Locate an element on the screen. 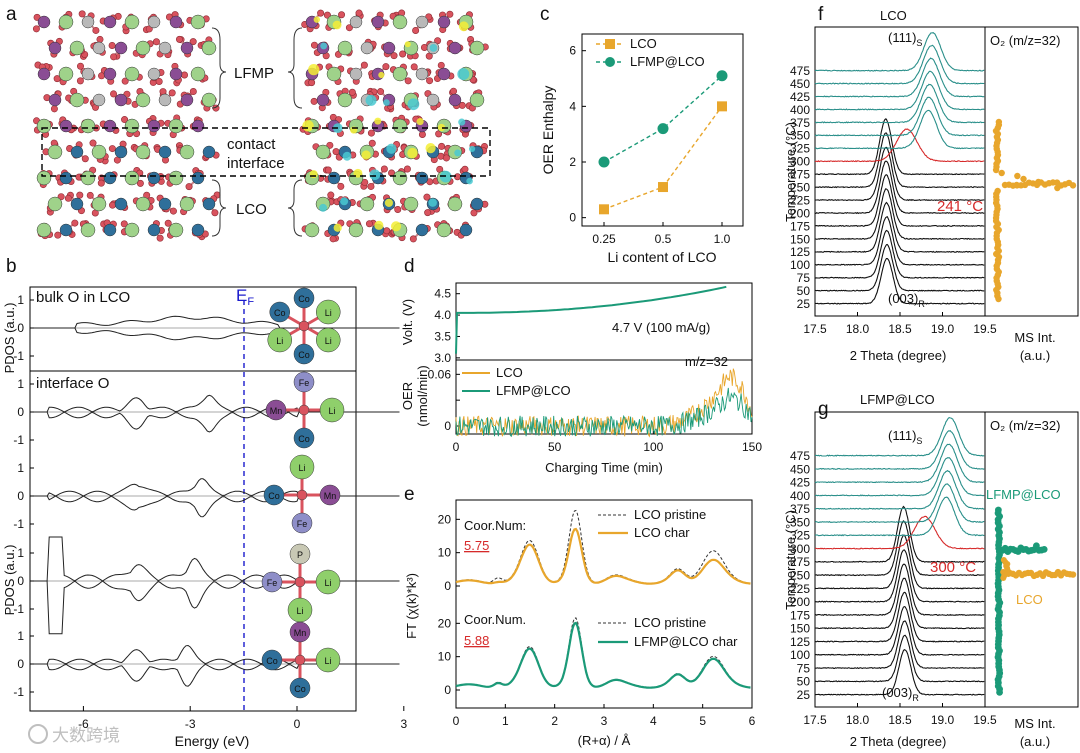 This screenshot has height=753, width=1080. c-series-line is located at coordinates (663, 119).